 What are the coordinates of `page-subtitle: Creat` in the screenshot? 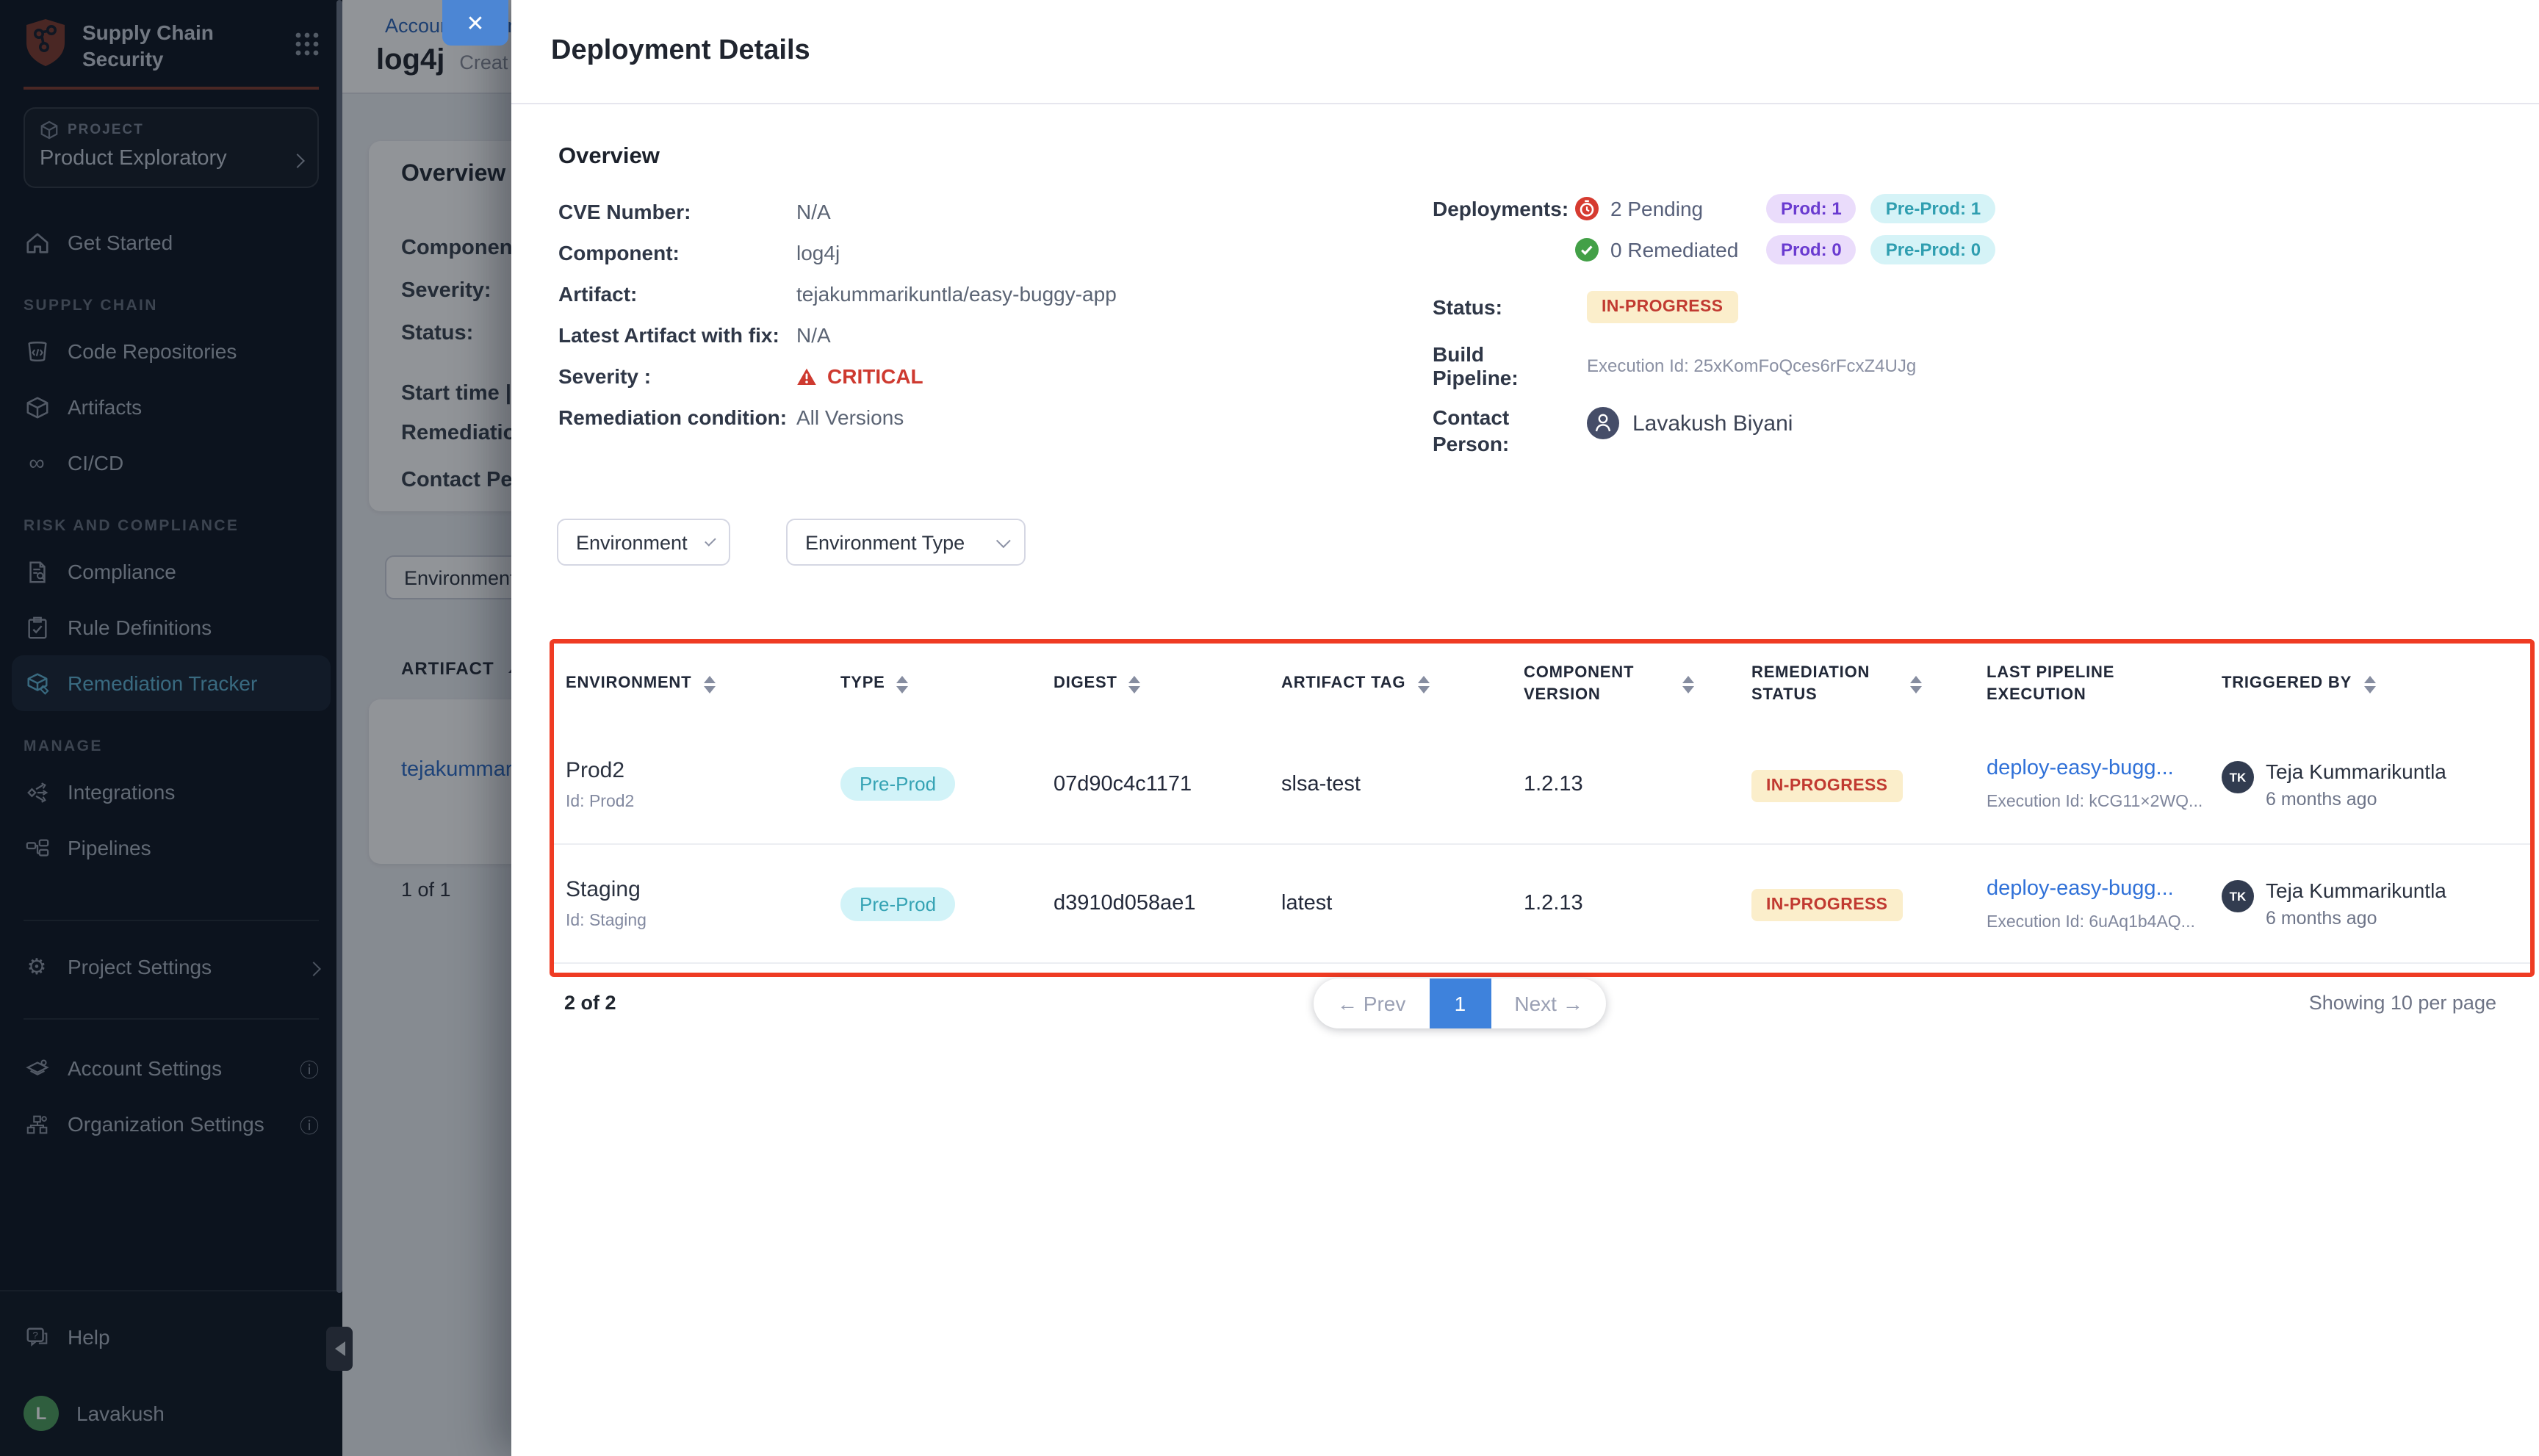 It's located at (483, 62).